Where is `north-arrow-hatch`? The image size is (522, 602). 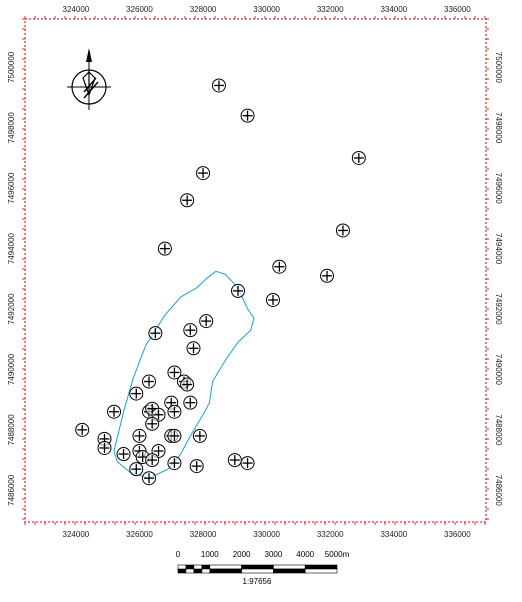 north-arrow-hatch is located at coordinates (91, 88).